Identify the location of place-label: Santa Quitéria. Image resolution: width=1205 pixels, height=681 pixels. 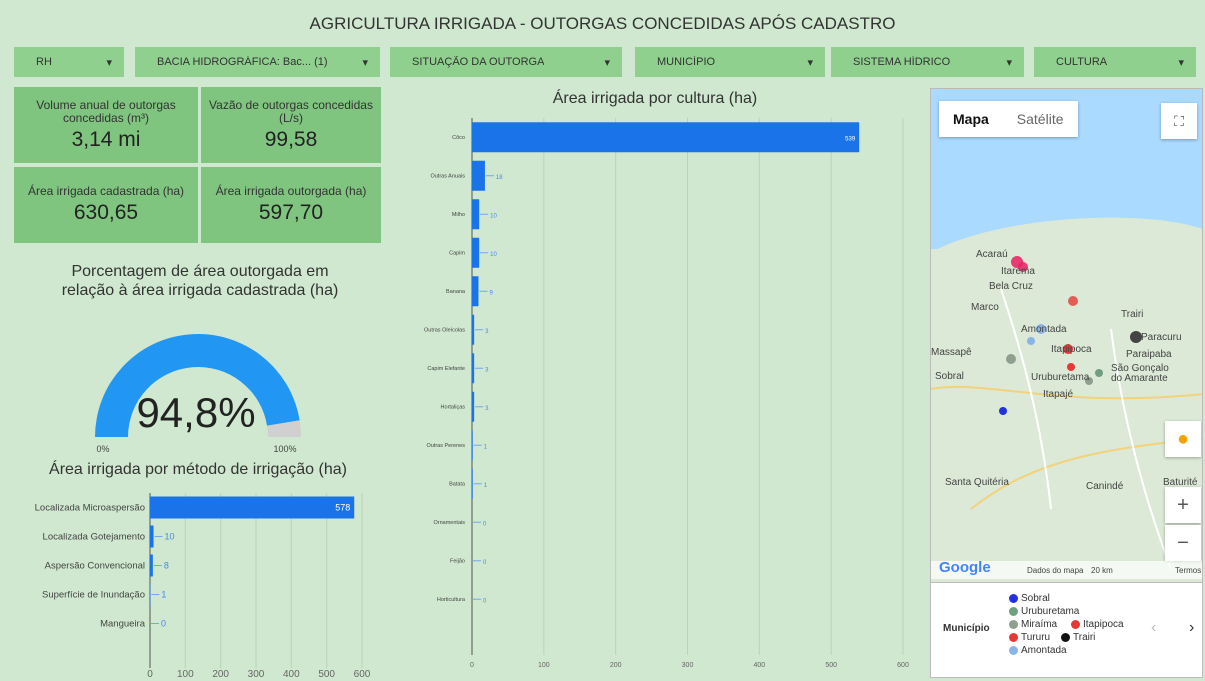
(977, 482).